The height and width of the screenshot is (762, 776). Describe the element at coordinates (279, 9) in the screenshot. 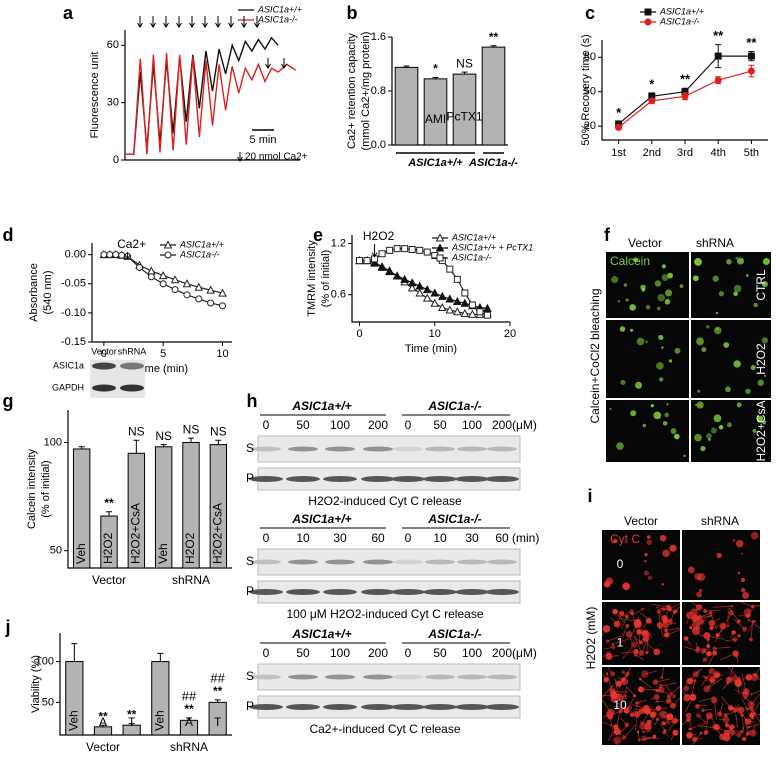

I see `legend-label: ASIC1a+/+` at that location.